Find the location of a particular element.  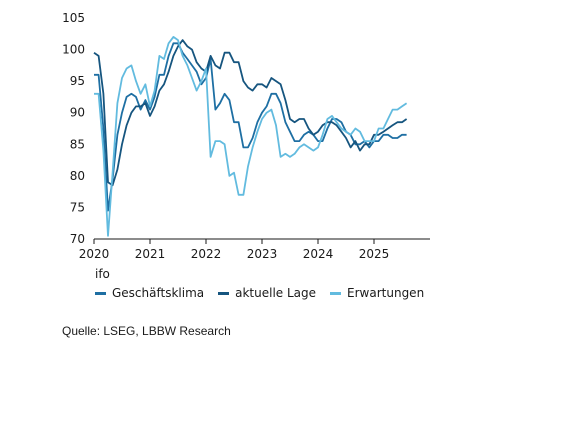

legend-item: Geschäftsklima is located at coordinates (149, 293).